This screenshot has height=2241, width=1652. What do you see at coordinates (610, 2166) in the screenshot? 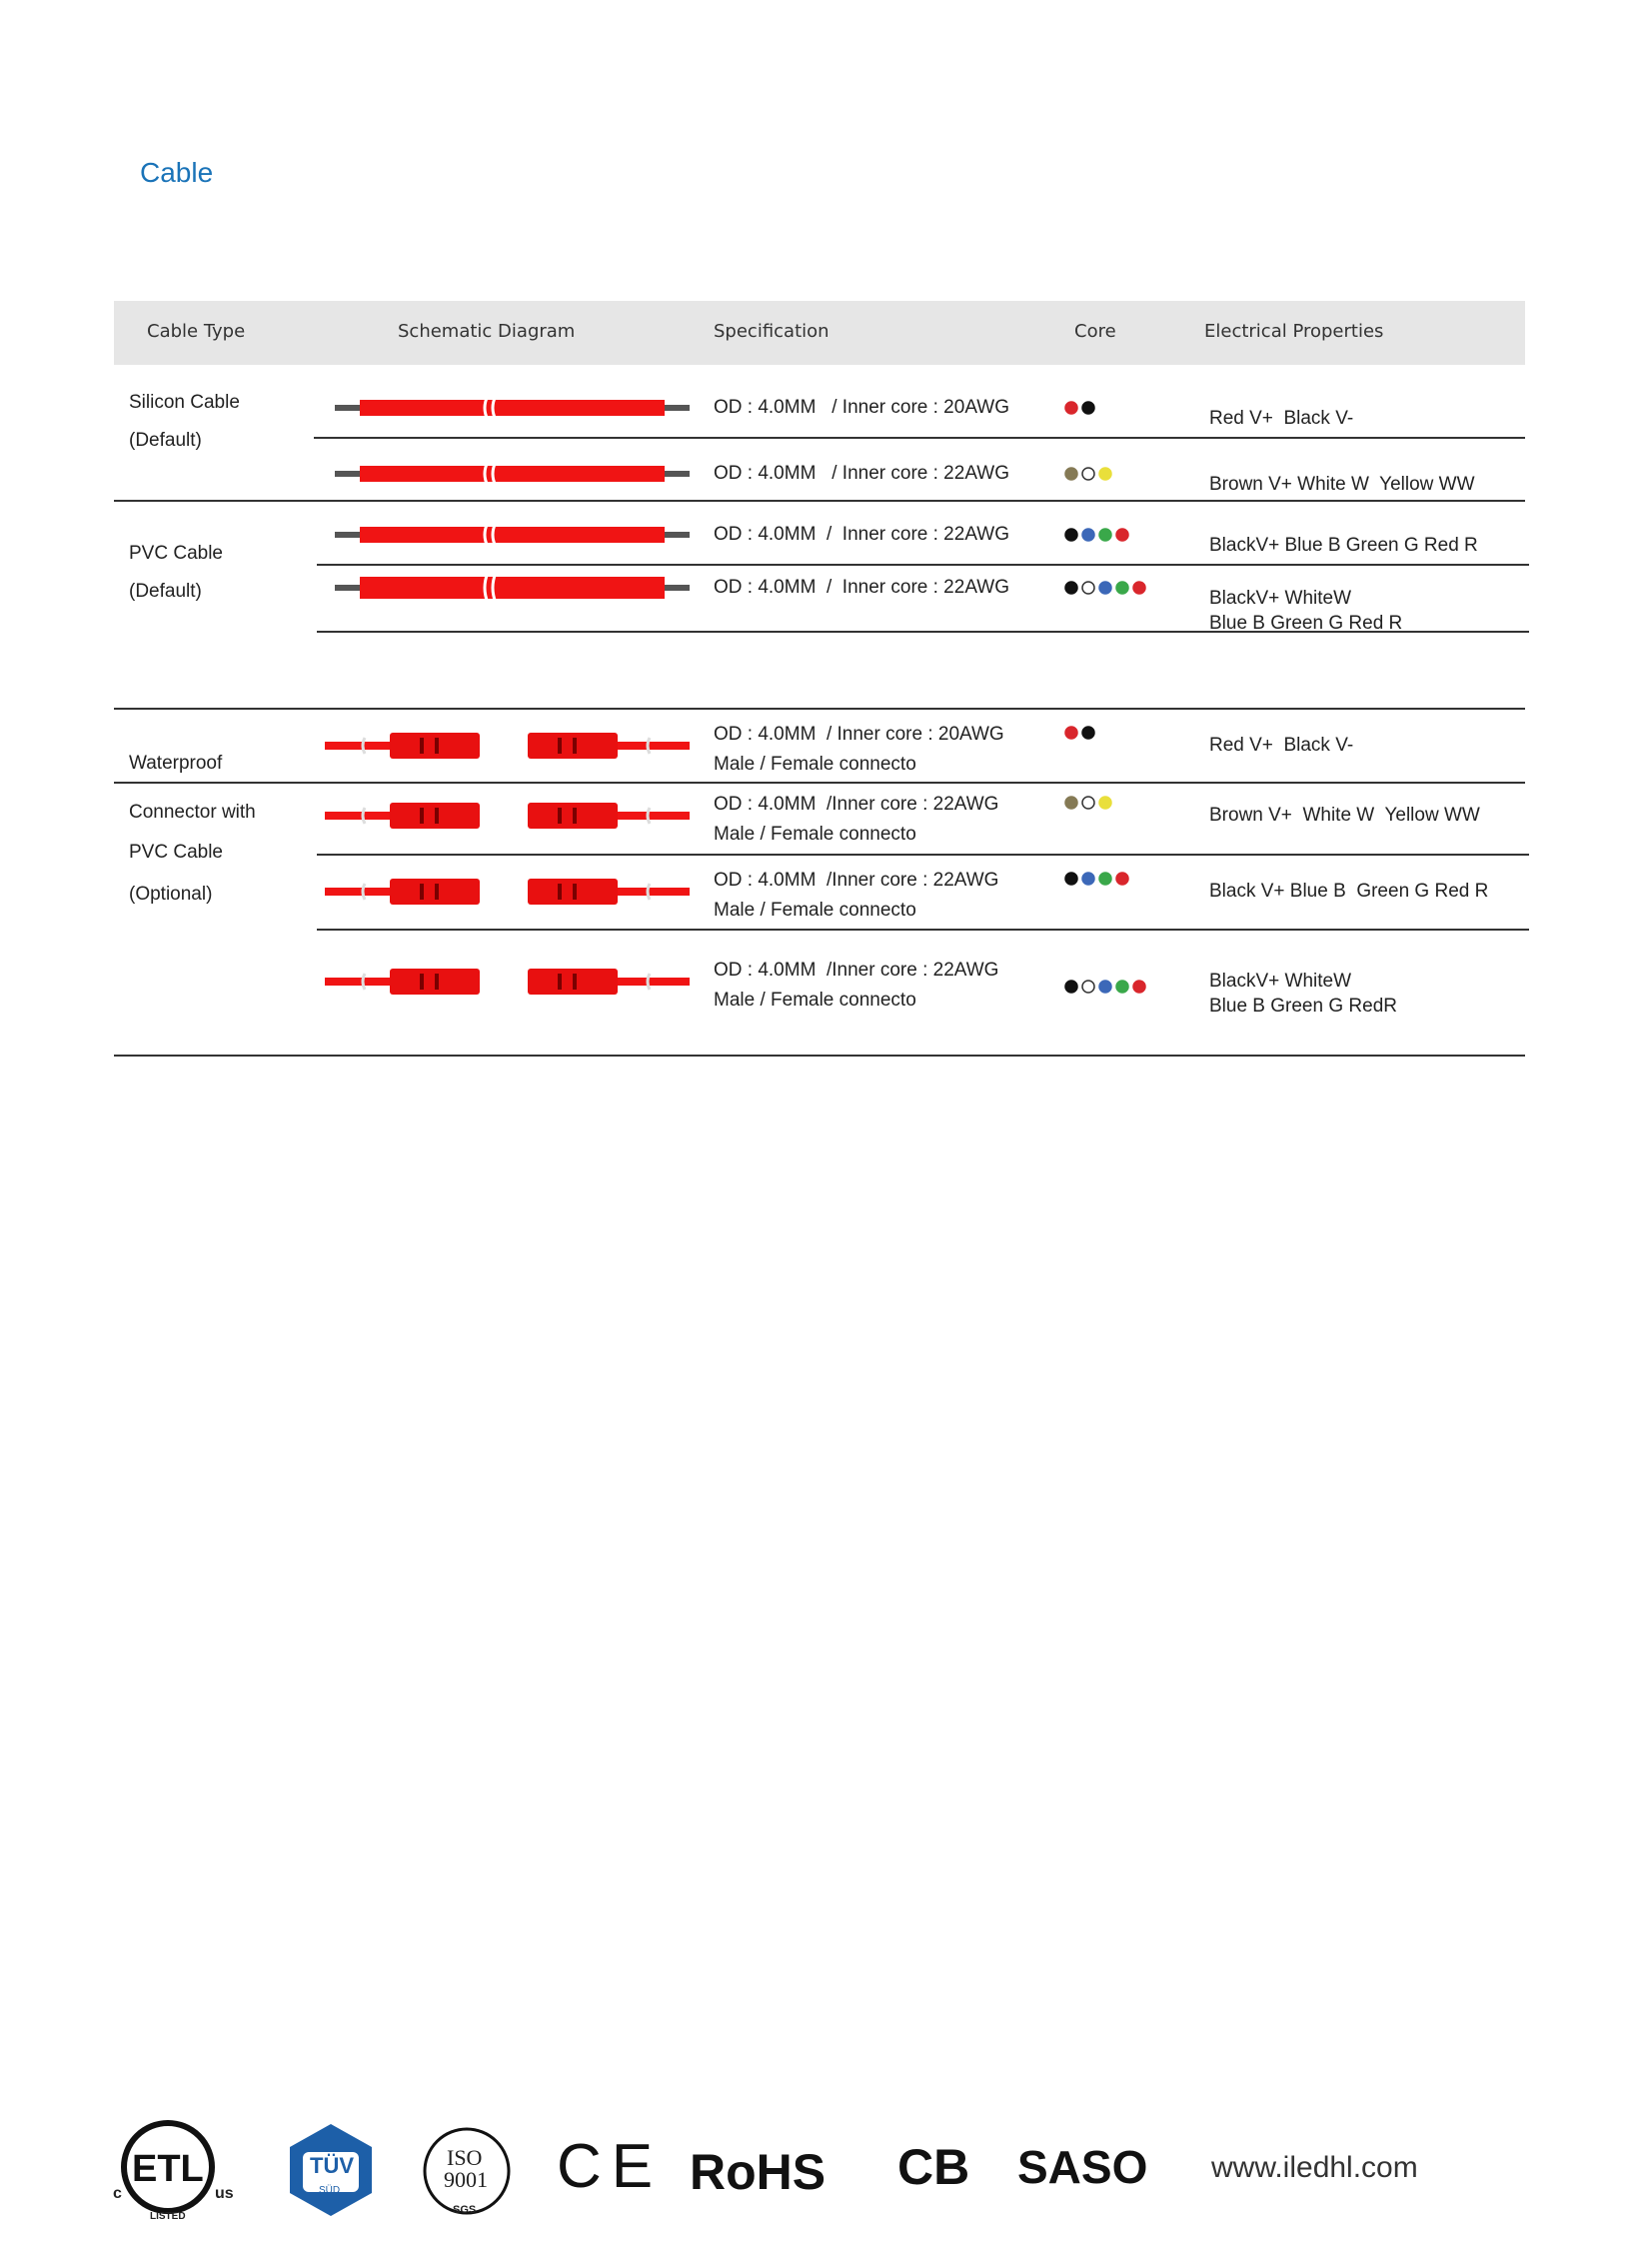
I see `ce-mark: CE` at bounding box center [610, 2166].